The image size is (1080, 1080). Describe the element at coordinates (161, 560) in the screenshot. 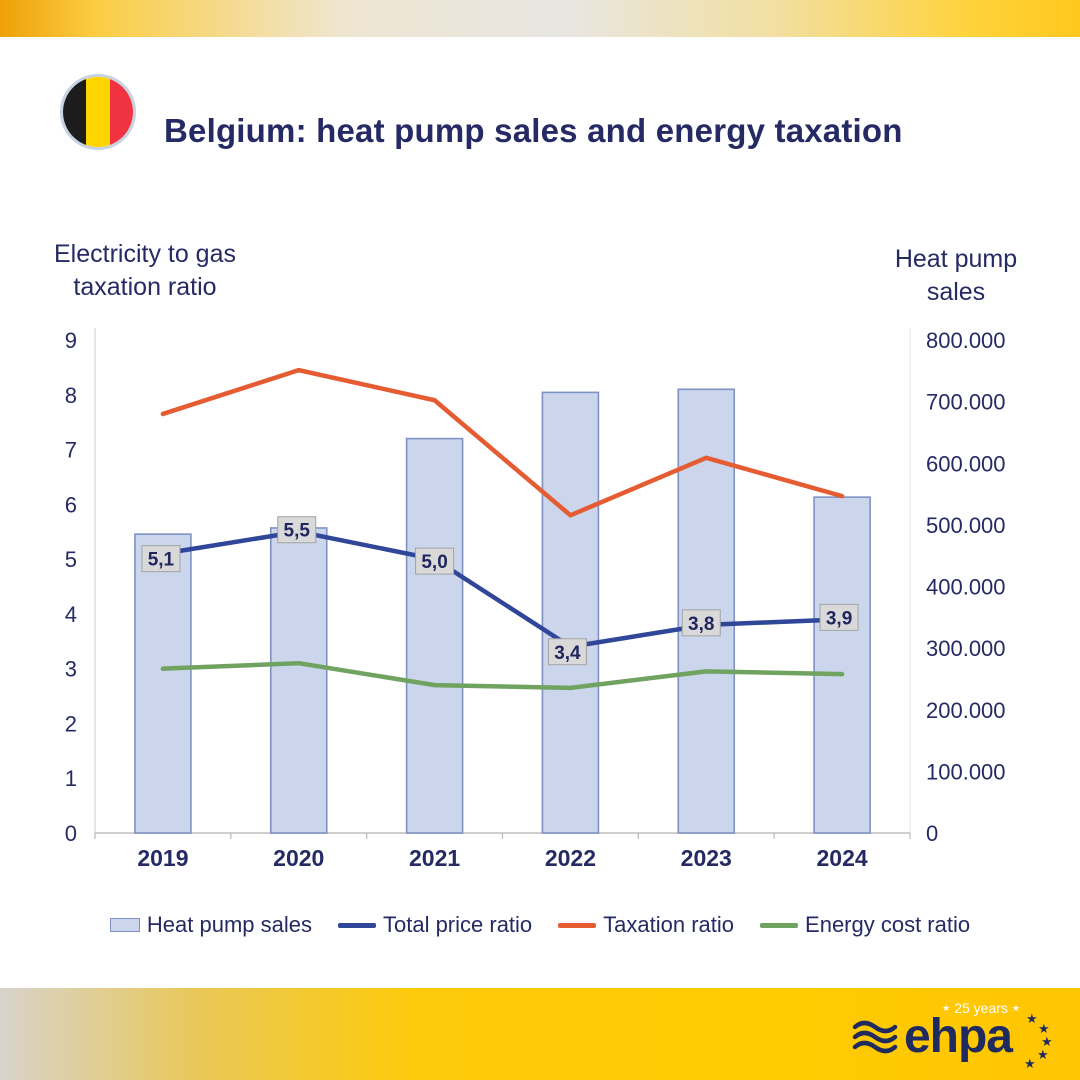

I see `svg-text: 5,1` at that location.